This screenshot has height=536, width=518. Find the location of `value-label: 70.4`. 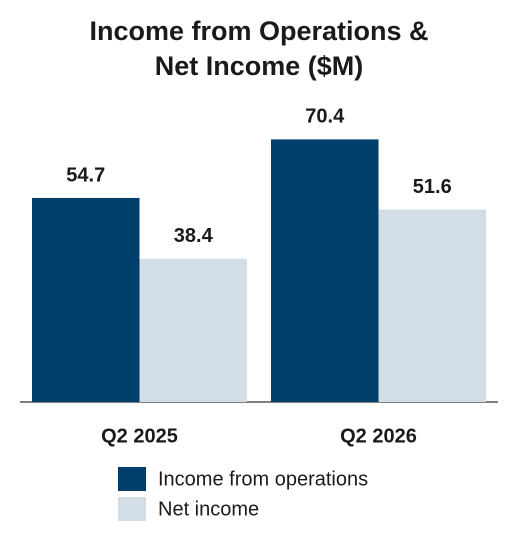

value-label: 70.4 is located at coordinates (325, 117).